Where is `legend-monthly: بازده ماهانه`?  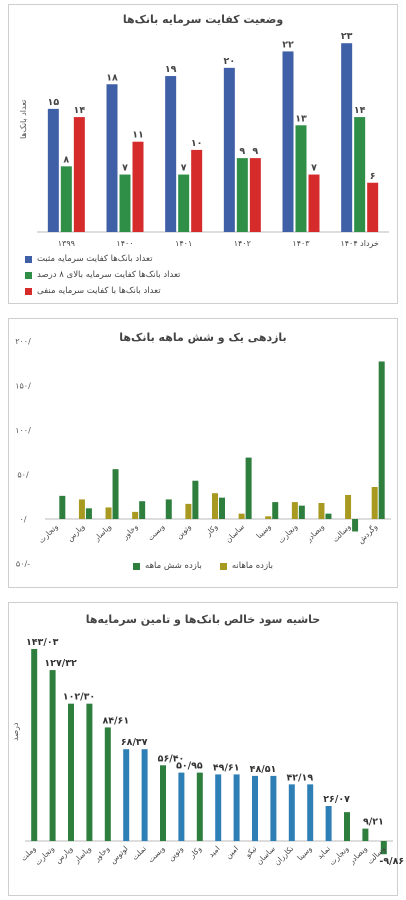 legend-monthly: بازده ماهانه is located at coordinates (246, 566).